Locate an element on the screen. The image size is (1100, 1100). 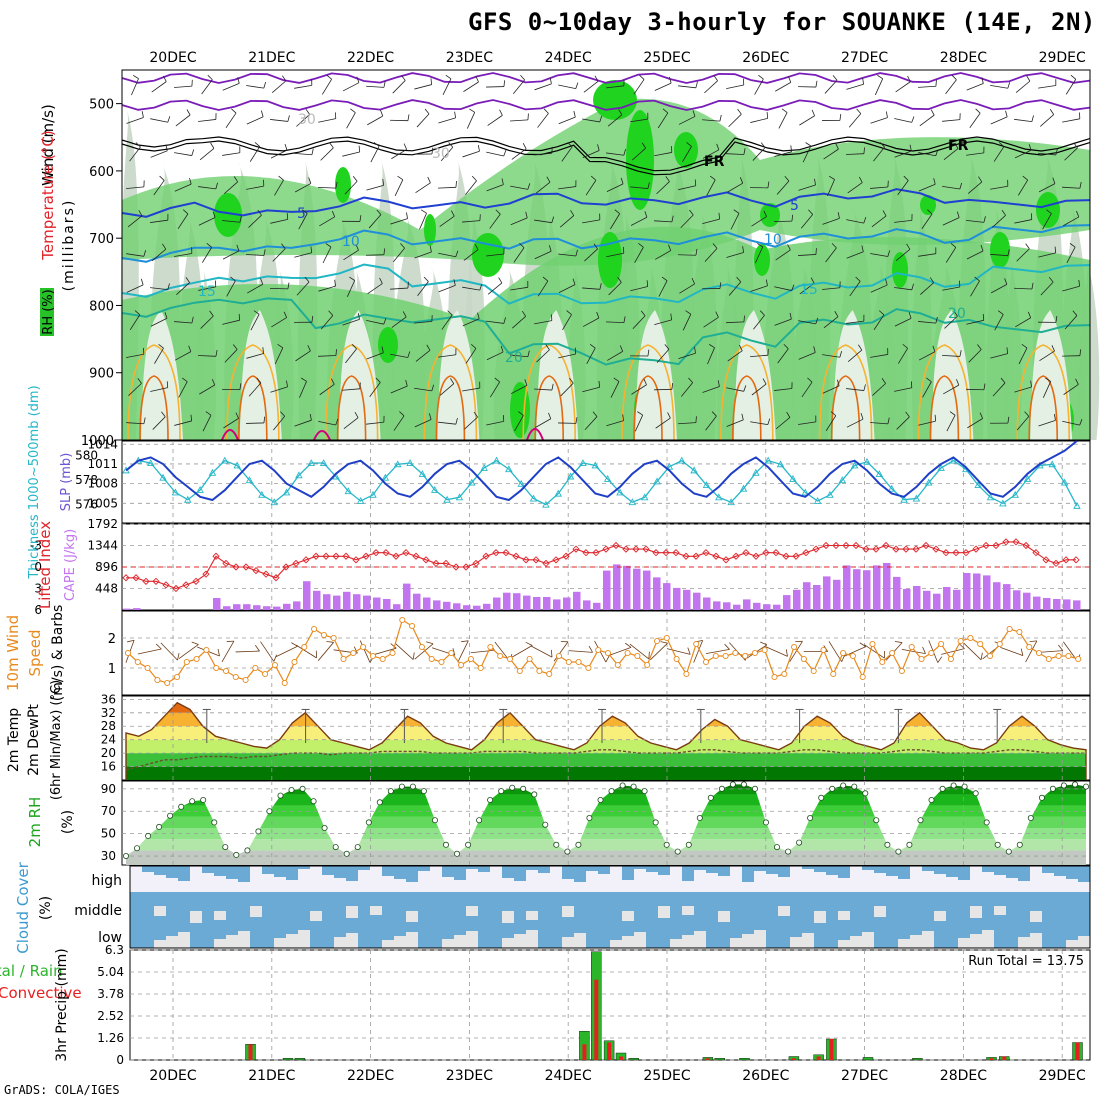
top-date-label: 20DEC is located at coordinates (172, 58).